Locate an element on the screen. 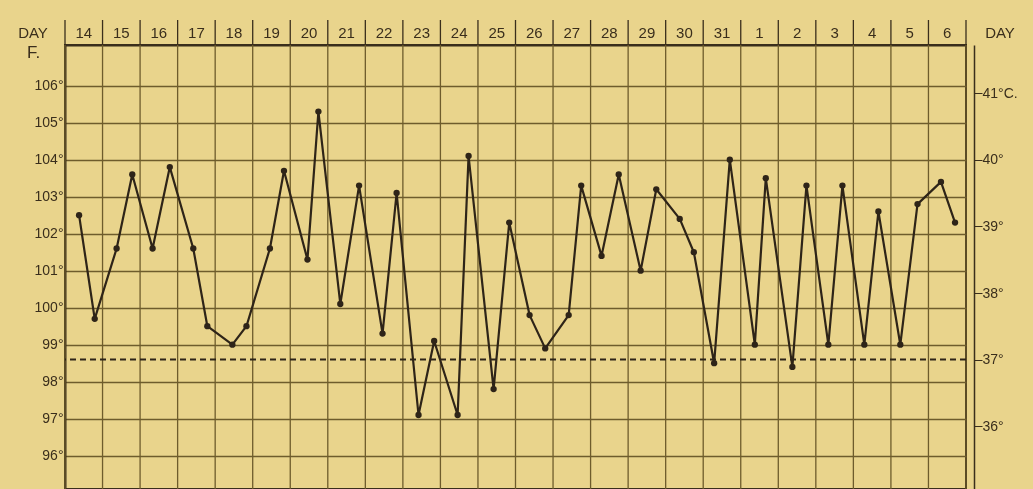  x-tick-label: 31 is located at coordinates (722, 32).